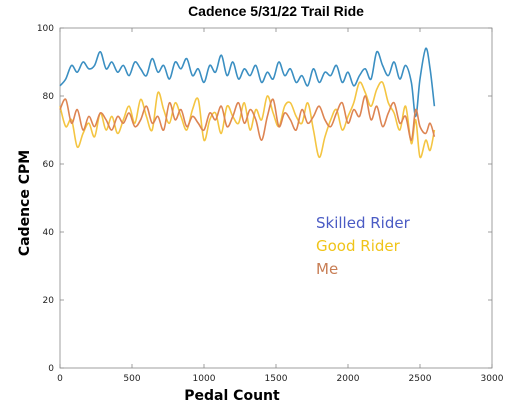  What do you see at coordinates (131, 379) in the screenshot?
I see `x-tick-label: 500` at bounding box center [131, 379].